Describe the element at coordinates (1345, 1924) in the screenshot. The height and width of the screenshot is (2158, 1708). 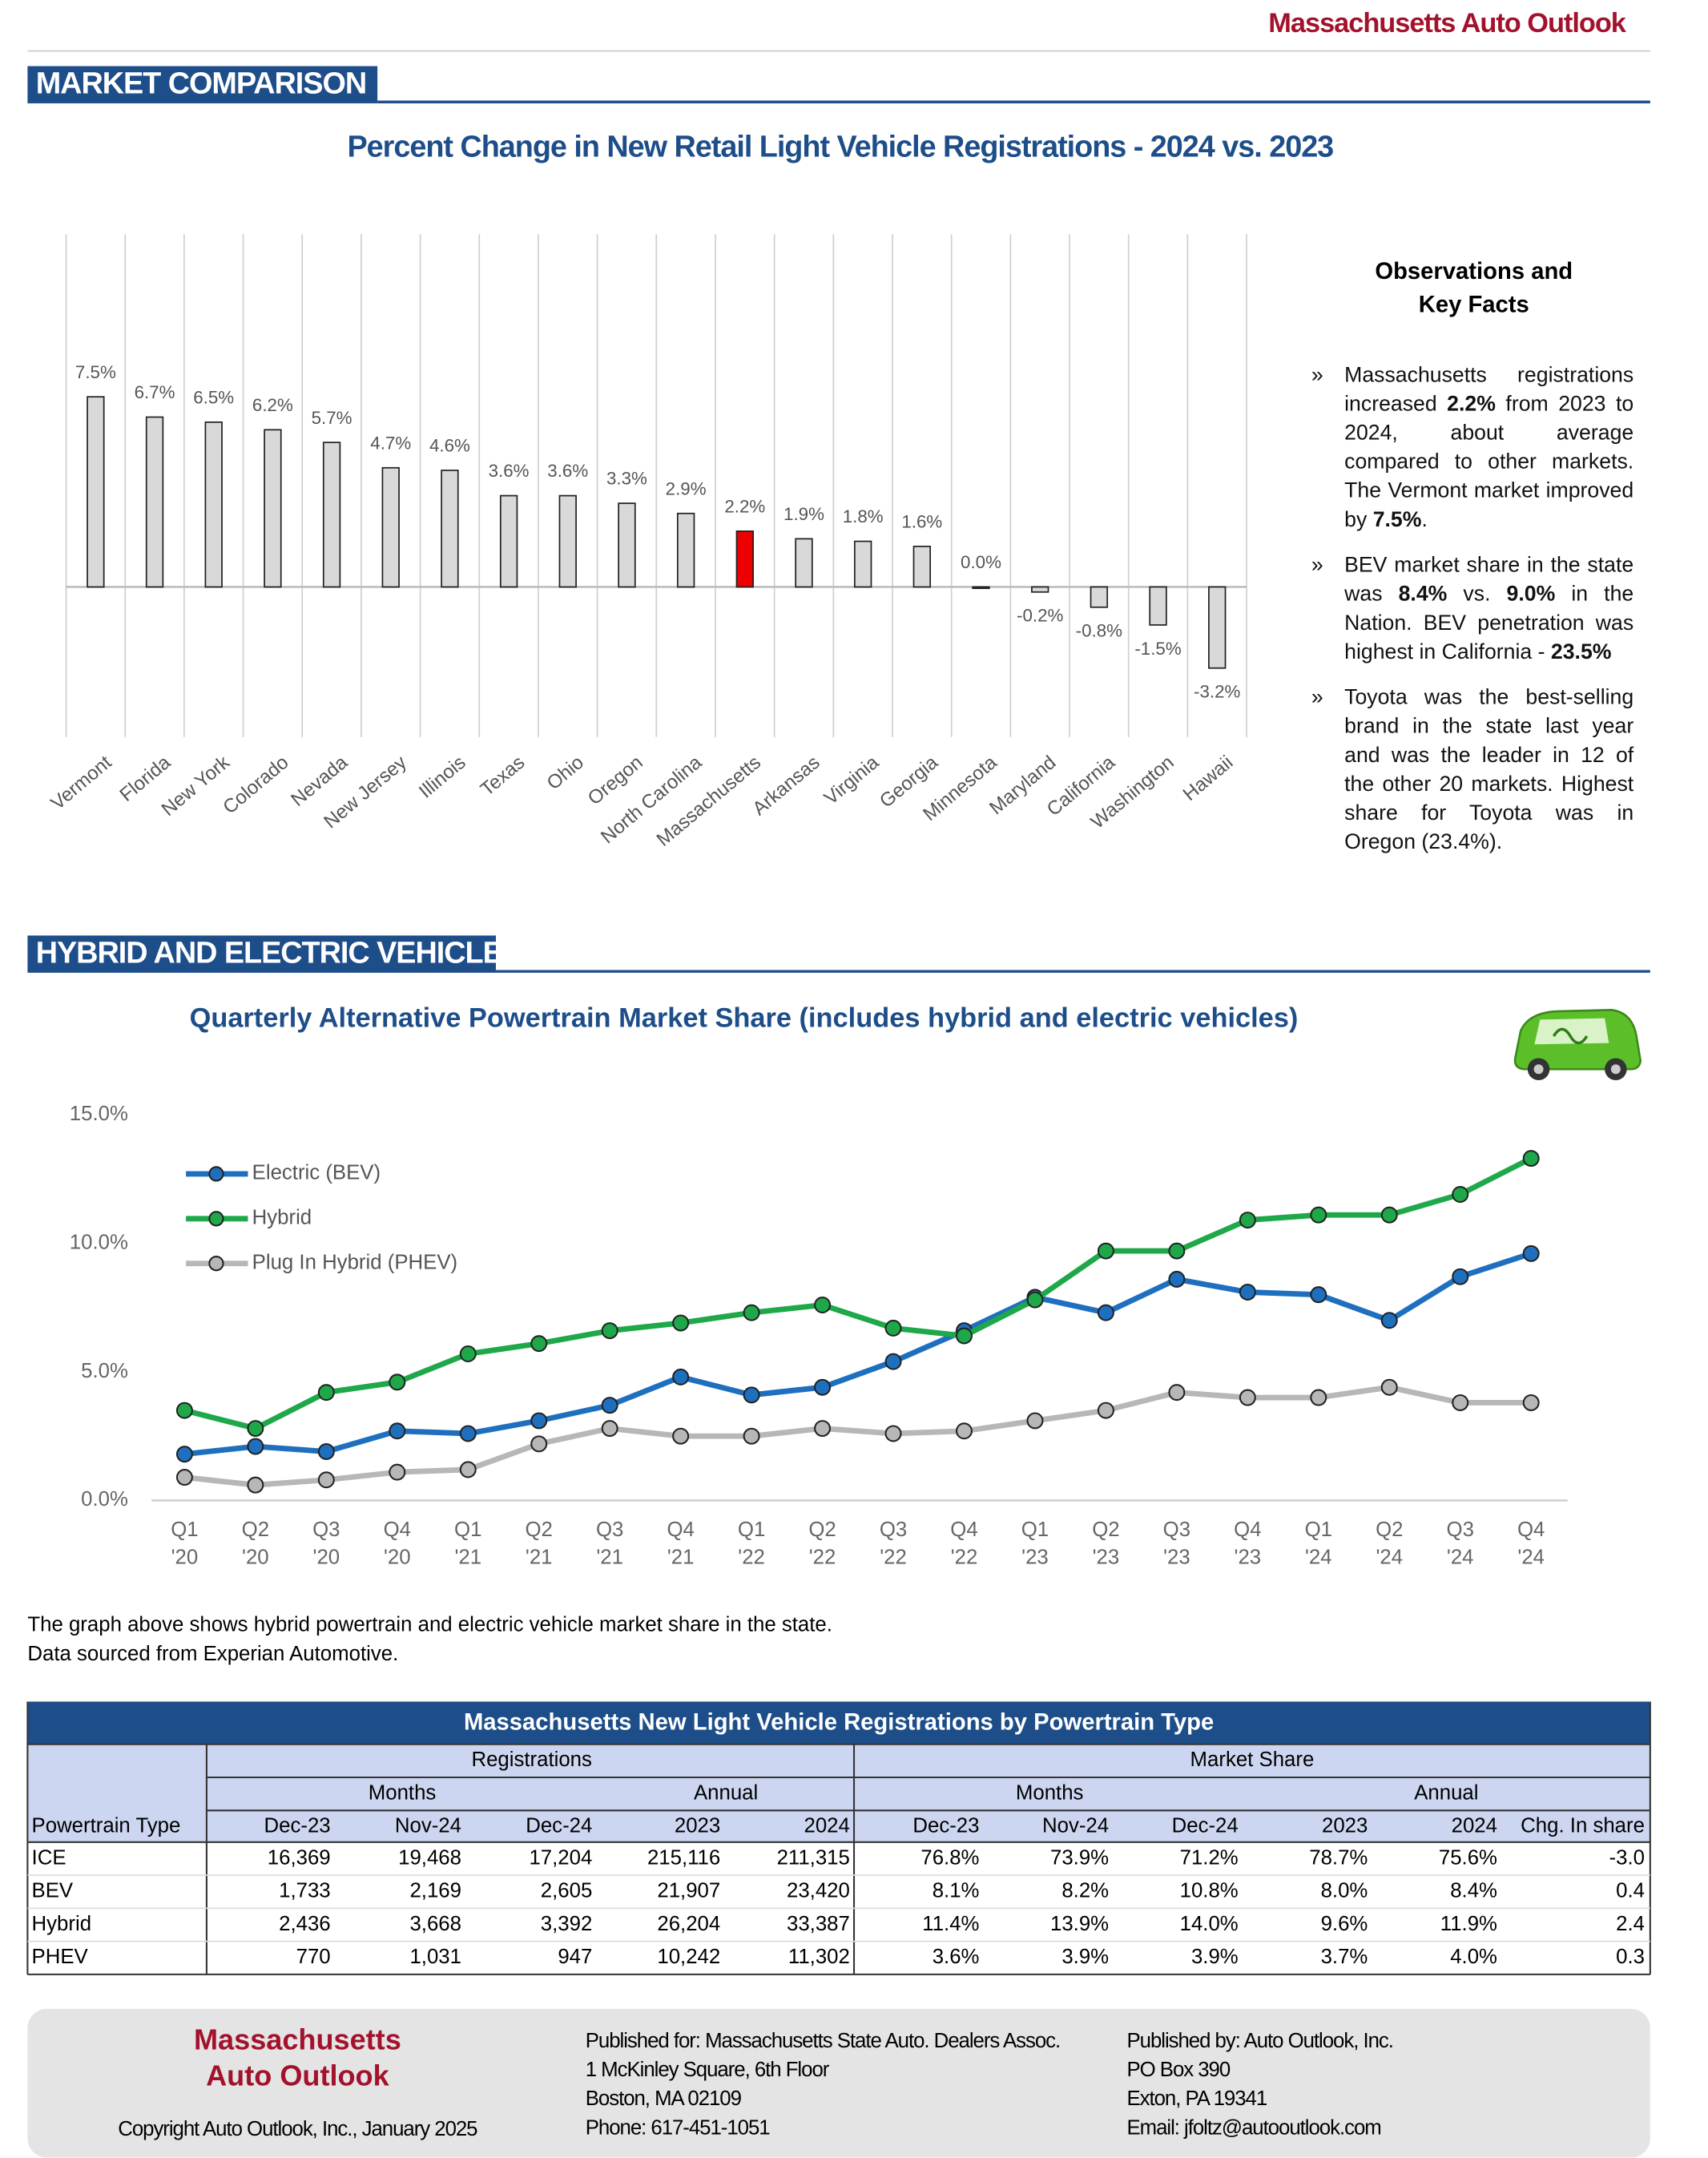
I see `table-cell: 9.6%` at that location.